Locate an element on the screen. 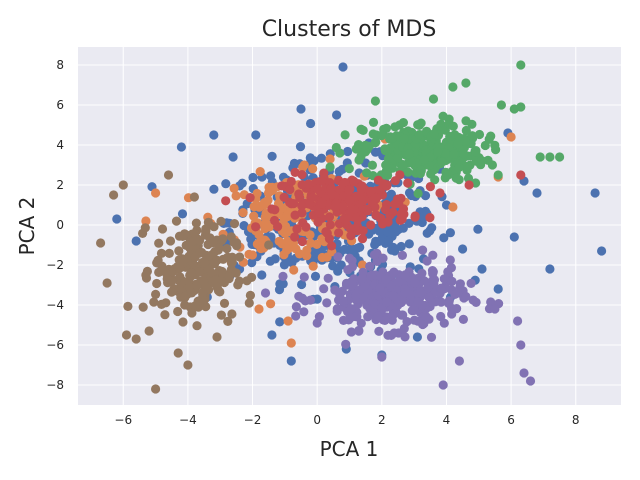 Image resolution: width=640 pixels, height=480 pixels. x-tick-label: 6 is located at coordinates (511, 420).